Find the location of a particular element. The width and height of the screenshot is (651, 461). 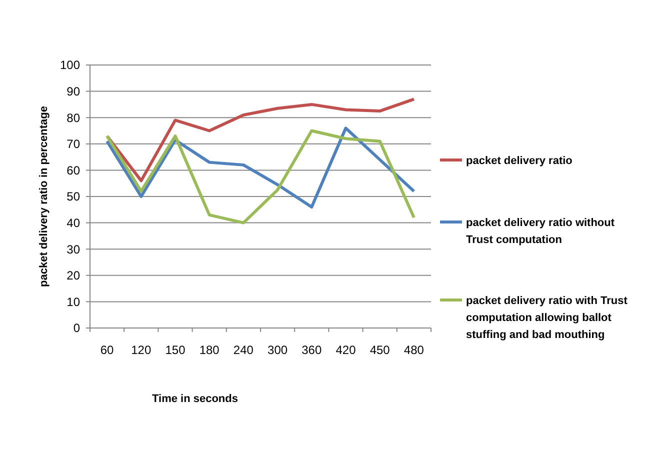

x-tick-label: 360 is located at coordinates (312, 350).